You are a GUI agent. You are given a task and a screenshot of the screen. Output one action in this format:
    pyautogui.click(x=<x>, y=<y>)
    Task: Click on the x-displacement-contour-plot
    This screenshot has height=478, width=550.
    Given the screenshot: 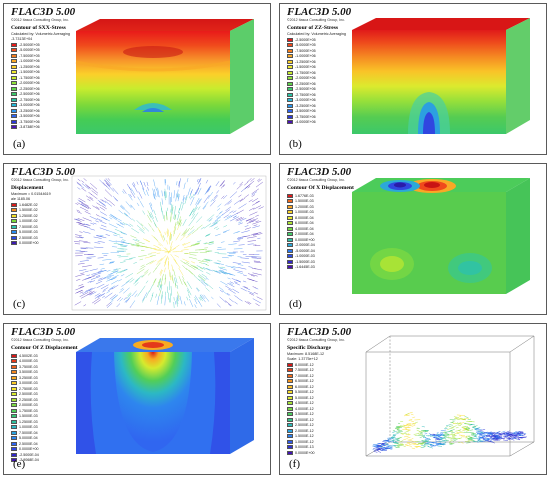 What is the action you would take?
    pyautogui.click(x=441, y=236)
    